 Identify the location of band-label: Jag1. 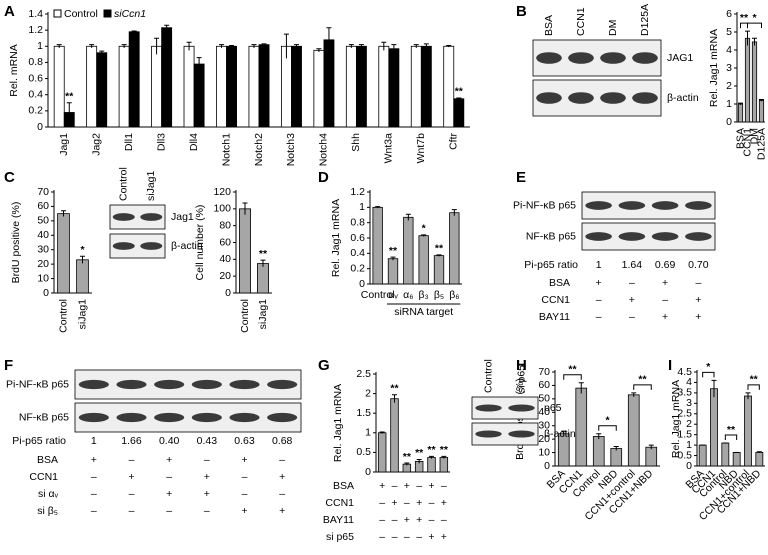
(182, 217).